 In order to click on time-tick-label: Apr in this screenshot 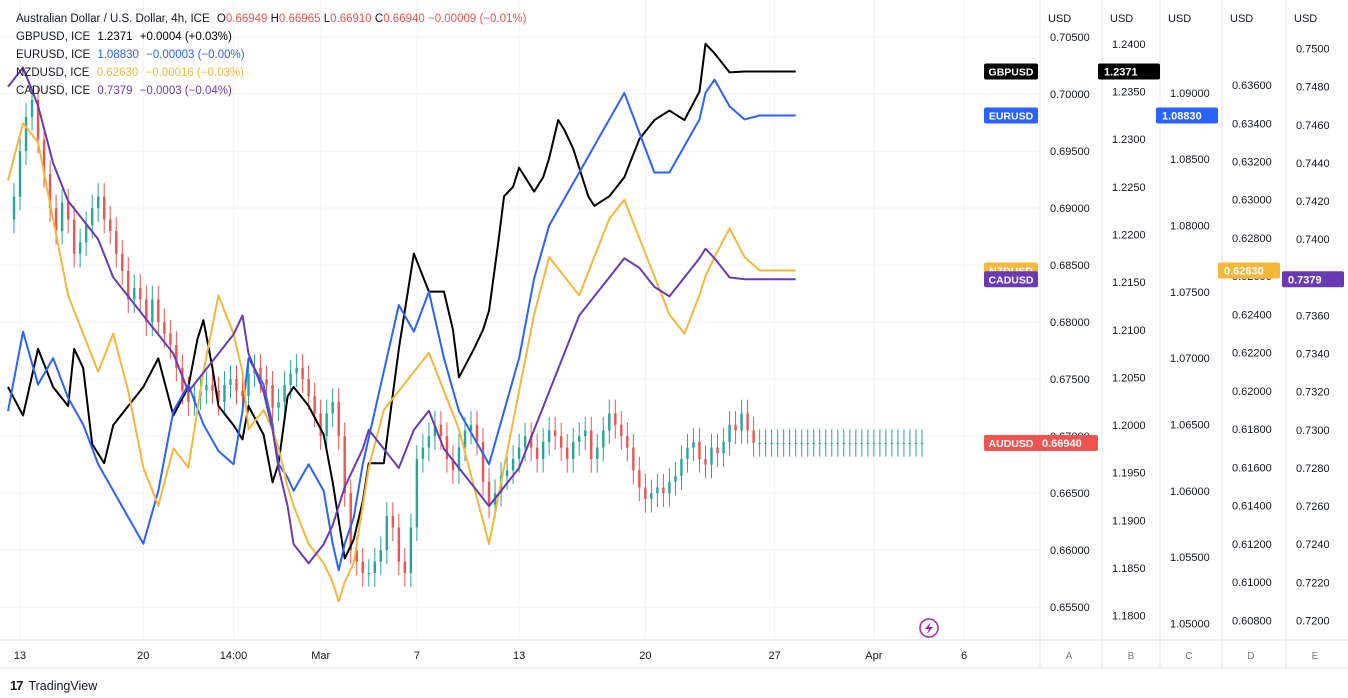, I will do `click(873, 656)`.